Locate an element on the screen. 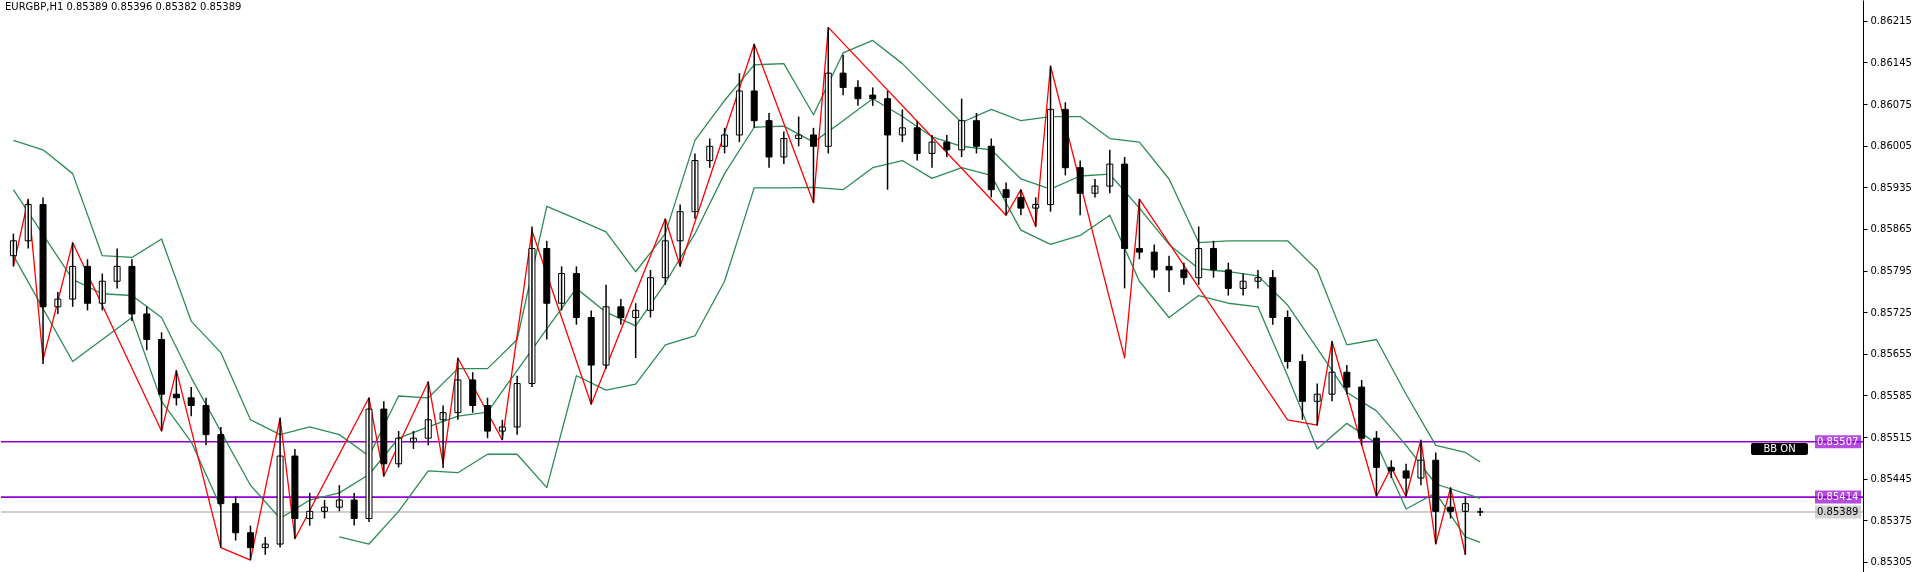 Image resolution: width=1912 pixels, height=572 pixels. y-tick-label: 0.85375 is located at coordinates (1891, 520).